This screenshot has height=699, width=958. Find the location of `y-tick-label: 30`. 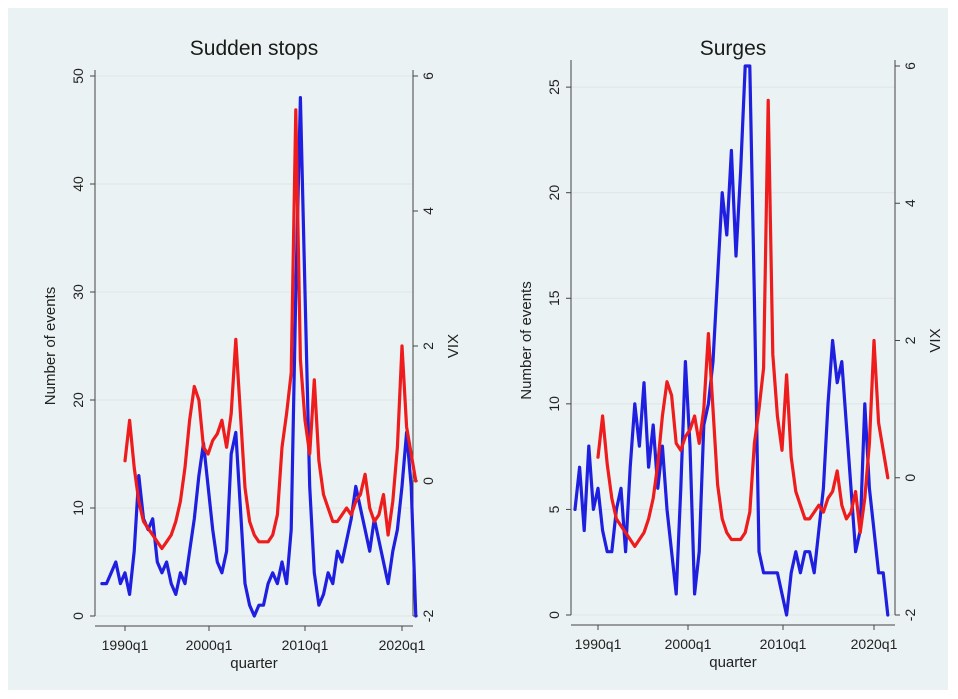

y-tick-label: 30 is located at coordinates (78, 292).